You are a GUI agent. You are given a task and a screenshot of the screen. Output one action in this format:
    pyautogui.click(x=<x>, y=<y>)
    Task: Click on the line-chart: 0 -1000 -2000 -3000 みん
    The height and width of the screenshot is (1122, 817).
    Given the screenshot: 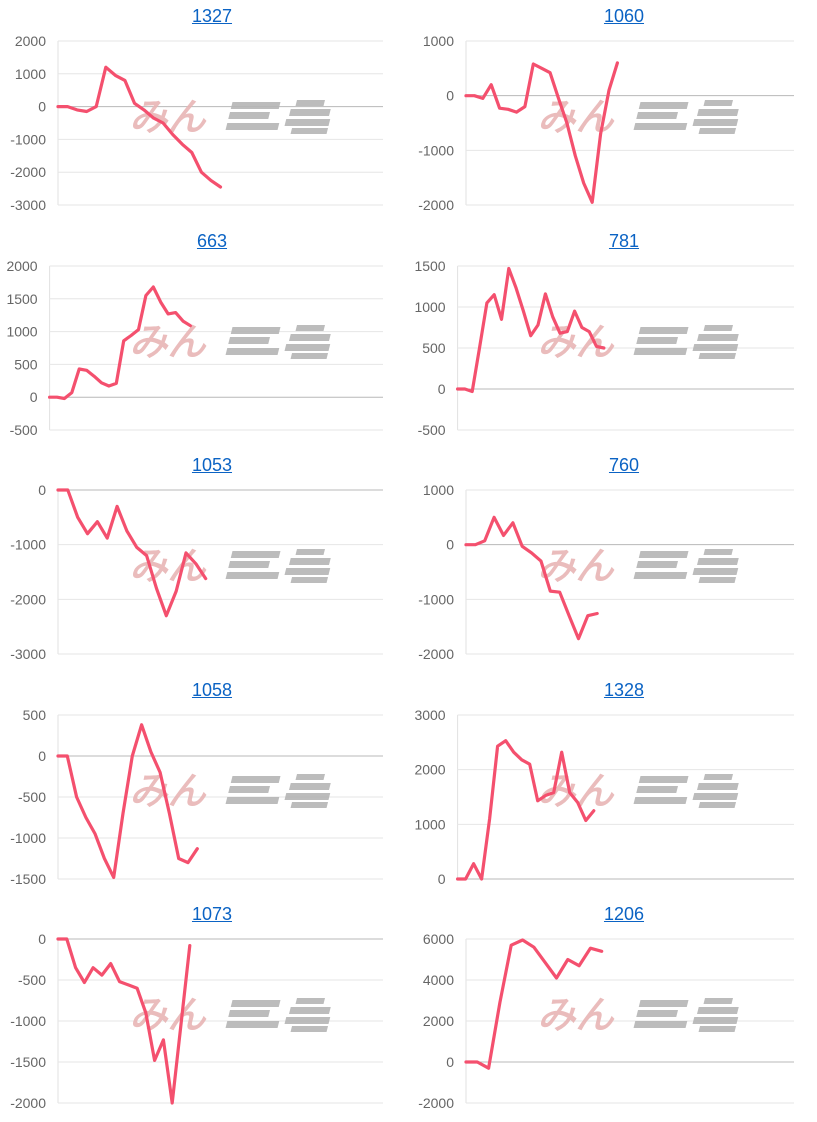 What is the action you would take?
    pyautogui.click(x=204, y=561)
    